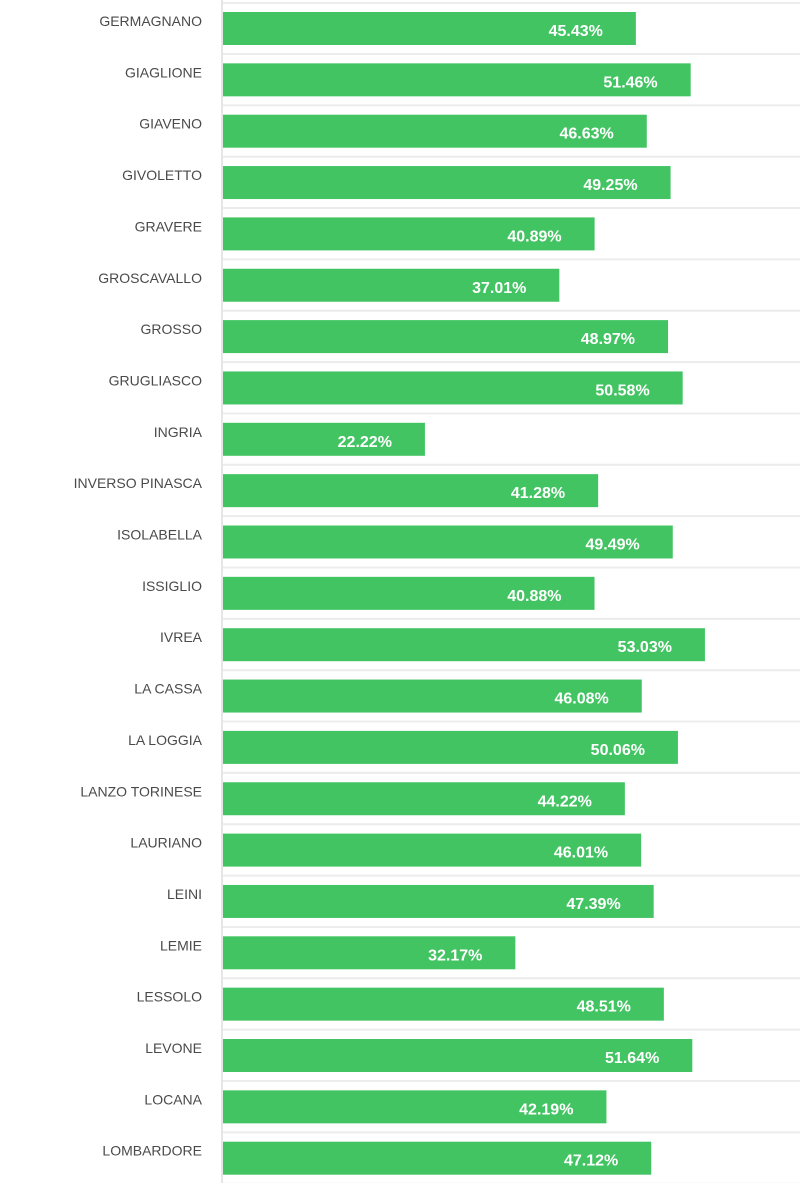  Describe the element at coordinates (608, 339) in the screenshot. I see `value-label: 48.97%` at that location.